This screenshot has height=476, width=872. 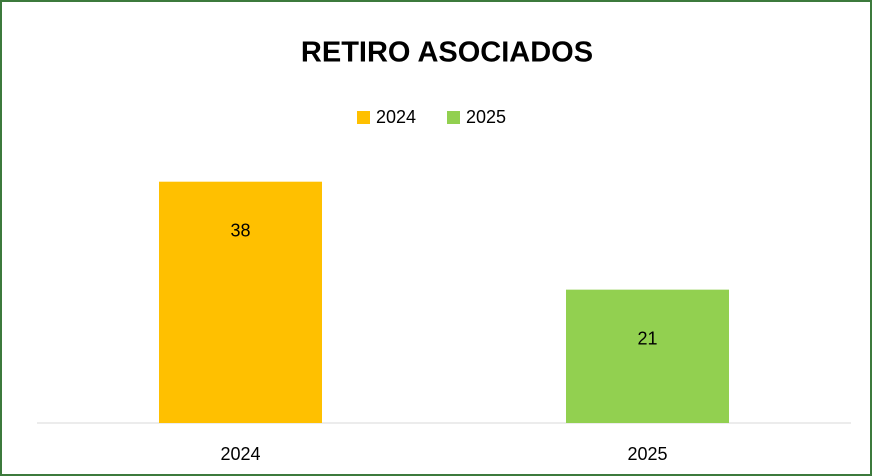 What do you see at coordinates (647, 338) in the screenshot?
I see `data-label: 21` at bounding box center [647, 338].